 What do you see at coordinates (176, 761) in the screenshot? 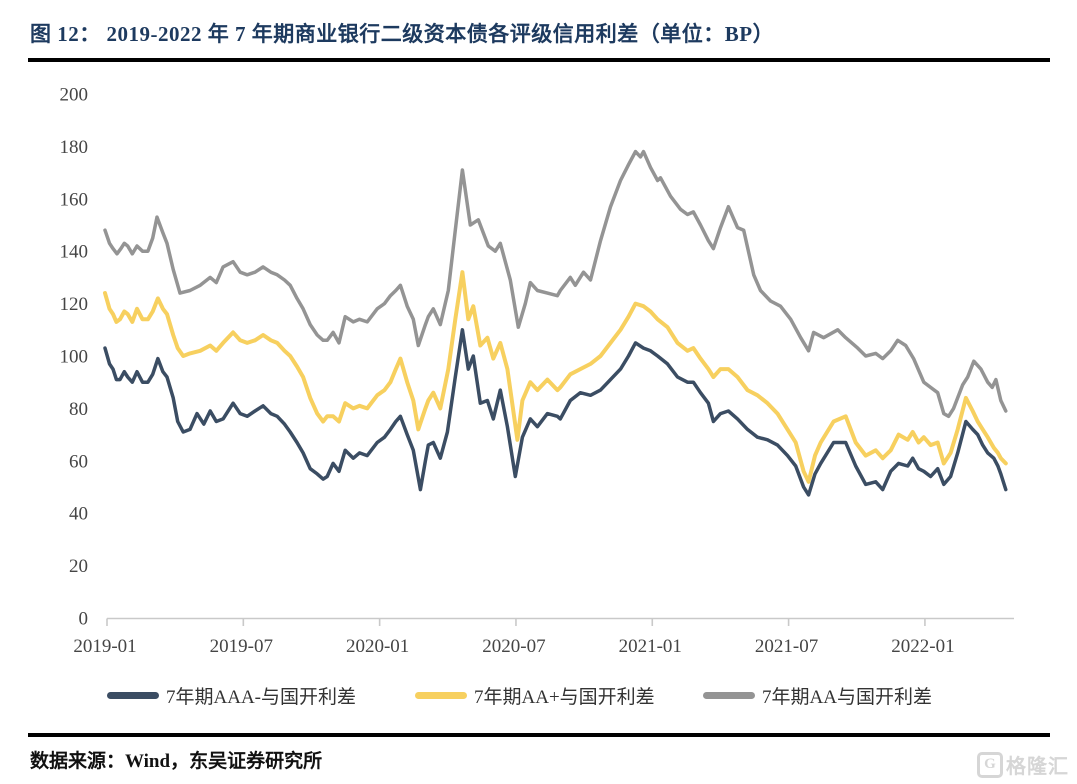
I see `data-source-text: 数据来源：Wind，东吴证券研究所` at bounding box center [176, 761].